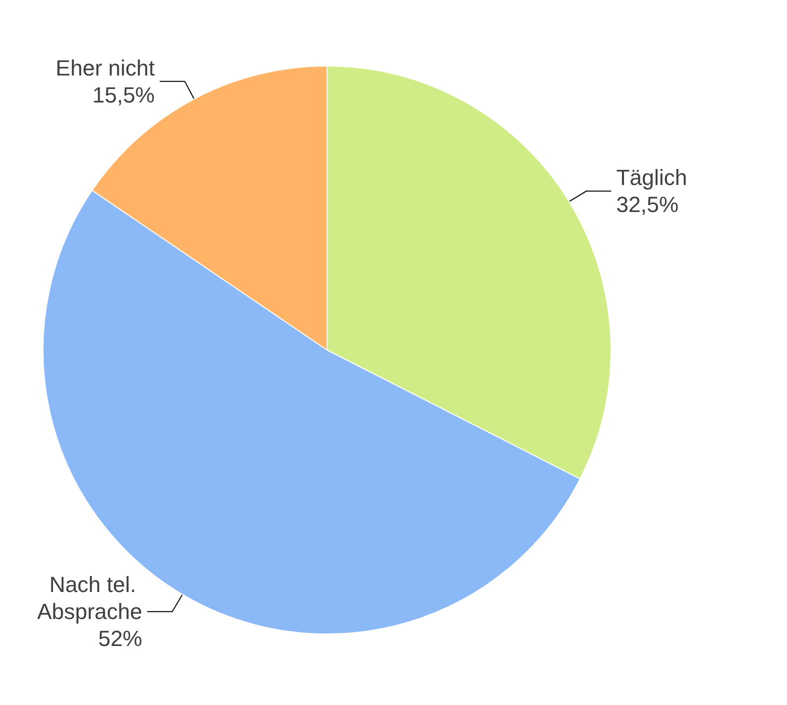  I want to click on slice-label: Eher nicht, so click(105, 67).